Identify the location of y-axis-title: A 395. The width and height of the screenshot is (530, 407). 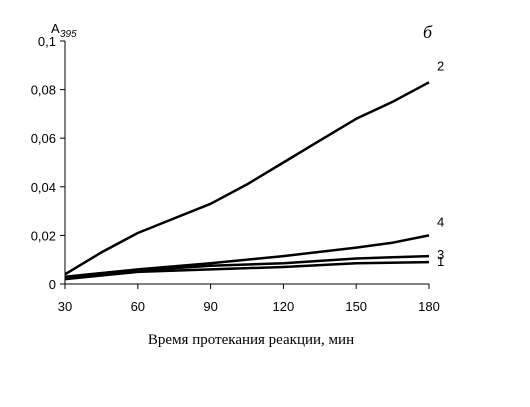
(64, 30).